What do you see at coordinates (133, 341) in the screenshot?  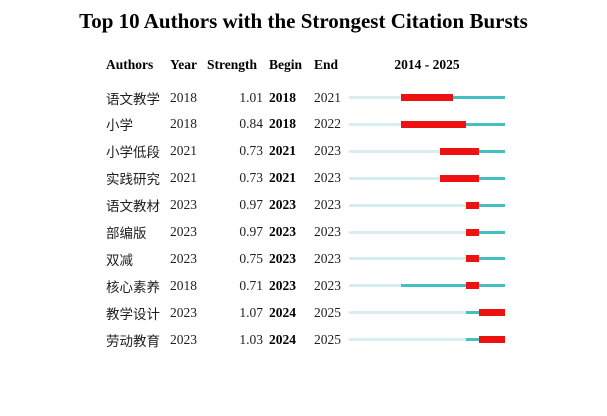 I see `author-name: 劳动教育` at bounding box center [133, 341].